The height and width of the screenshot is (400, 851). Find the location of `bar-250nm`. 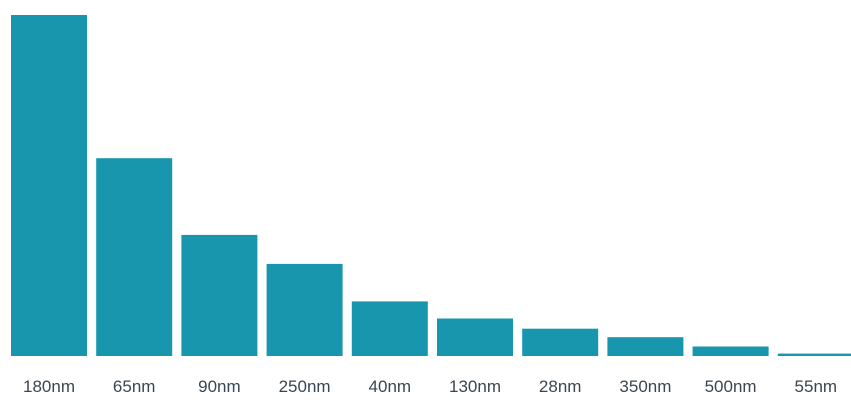

bar-250nm is located at coordinates (304, 309).